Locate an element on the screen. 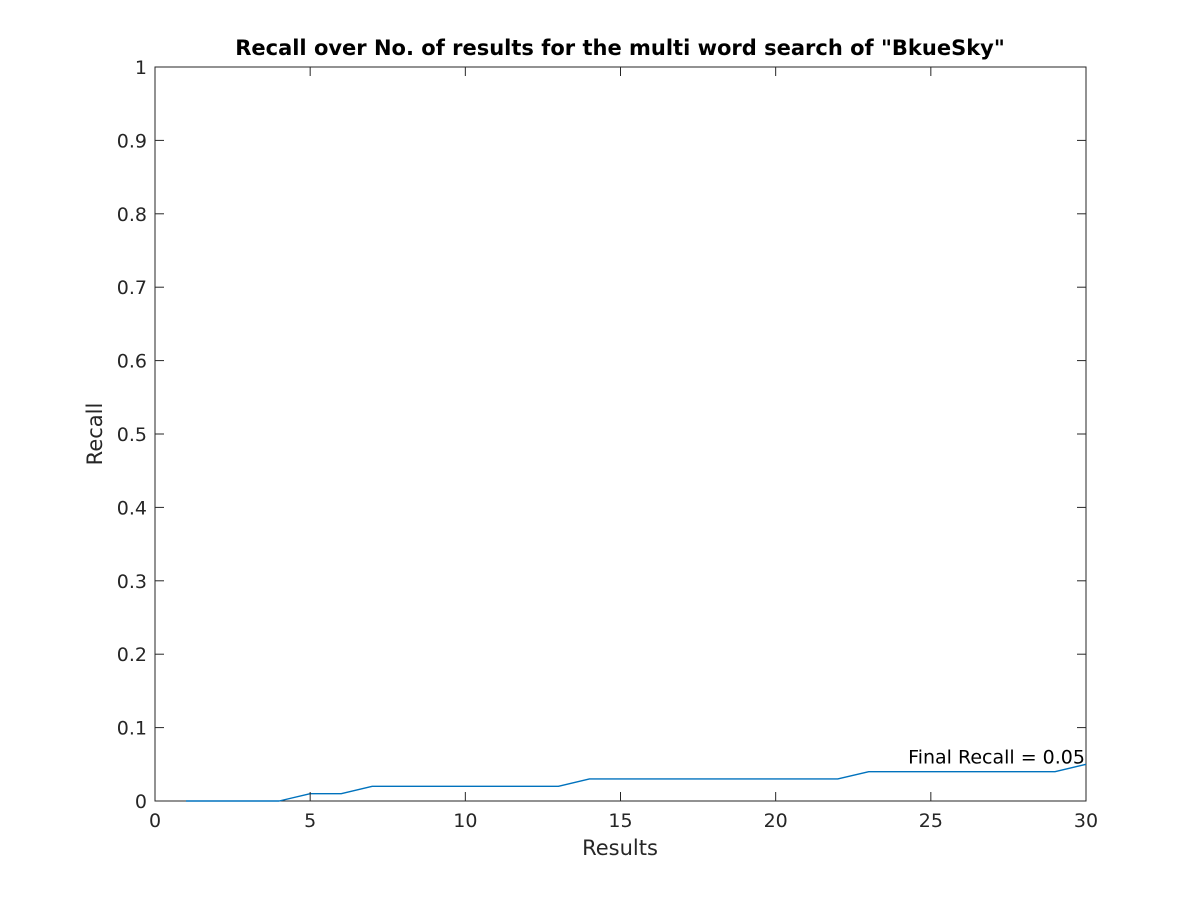 The width and height of the screenshot is (1200, 900). series-layer is located at coordinates (636, 782).